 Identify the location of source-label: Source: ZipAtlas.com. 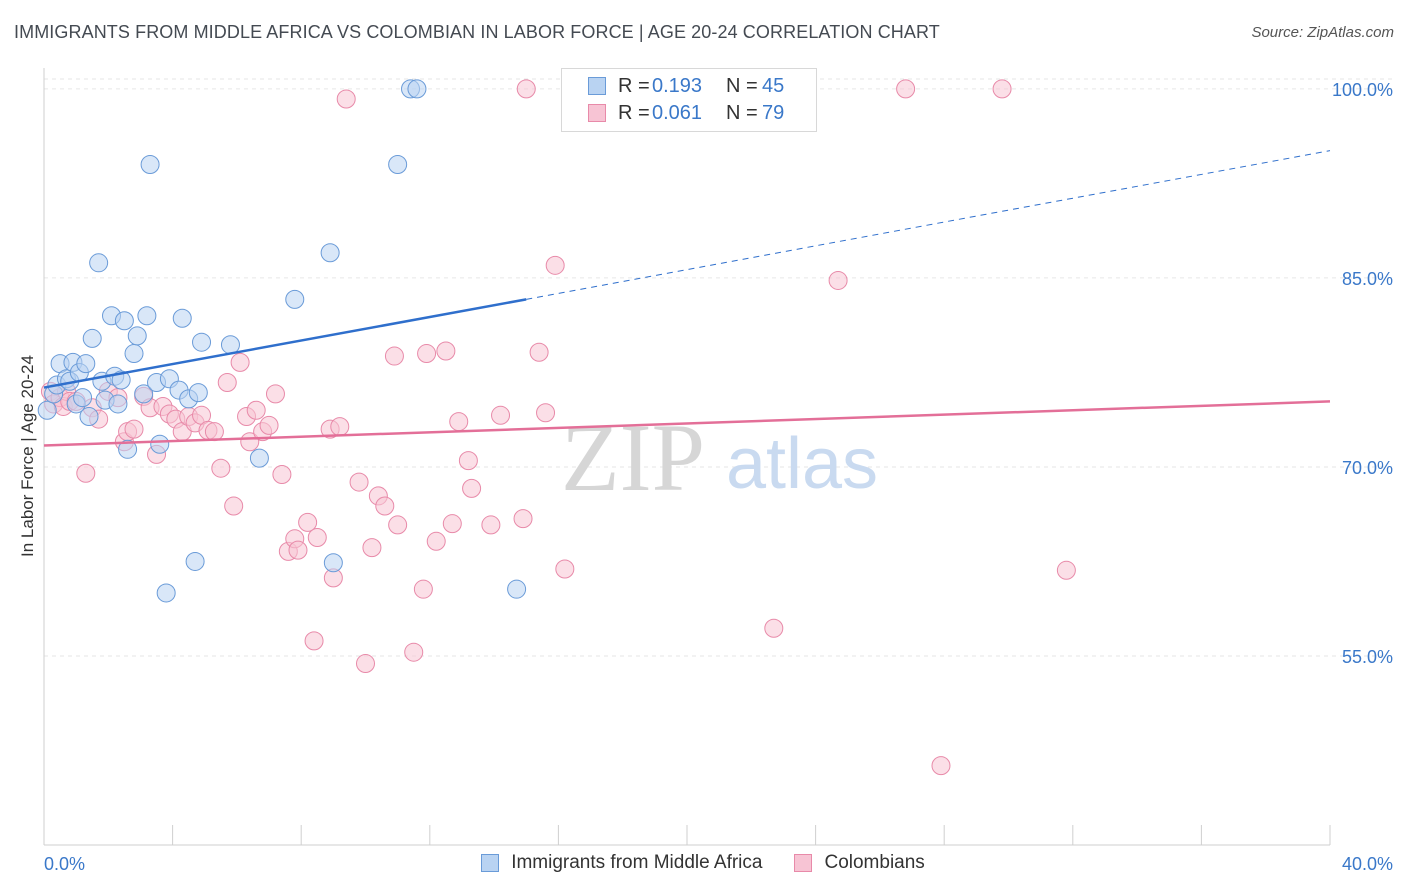
(1322, 32).